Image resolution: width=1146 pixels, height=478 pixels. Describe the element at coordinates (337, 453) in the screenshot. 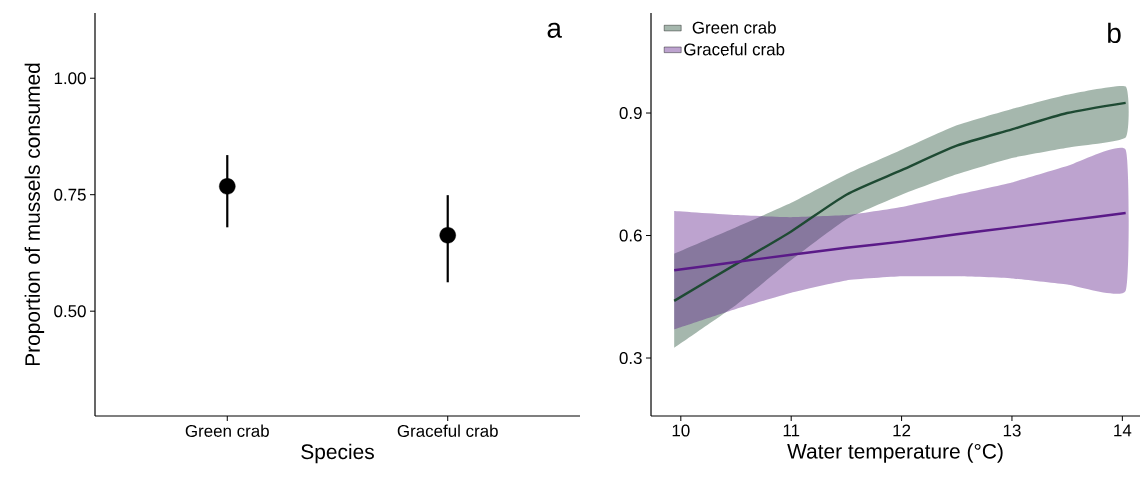

I see `x-axis-title: Species` at that location.